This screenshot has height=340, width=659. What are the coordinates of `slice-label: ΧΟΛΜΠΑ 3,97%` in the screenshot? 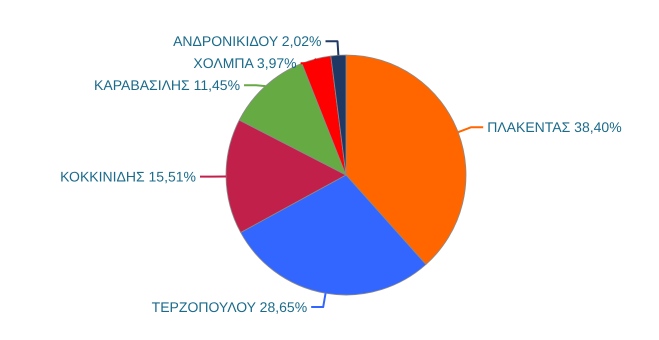 It's located at (245, 63).